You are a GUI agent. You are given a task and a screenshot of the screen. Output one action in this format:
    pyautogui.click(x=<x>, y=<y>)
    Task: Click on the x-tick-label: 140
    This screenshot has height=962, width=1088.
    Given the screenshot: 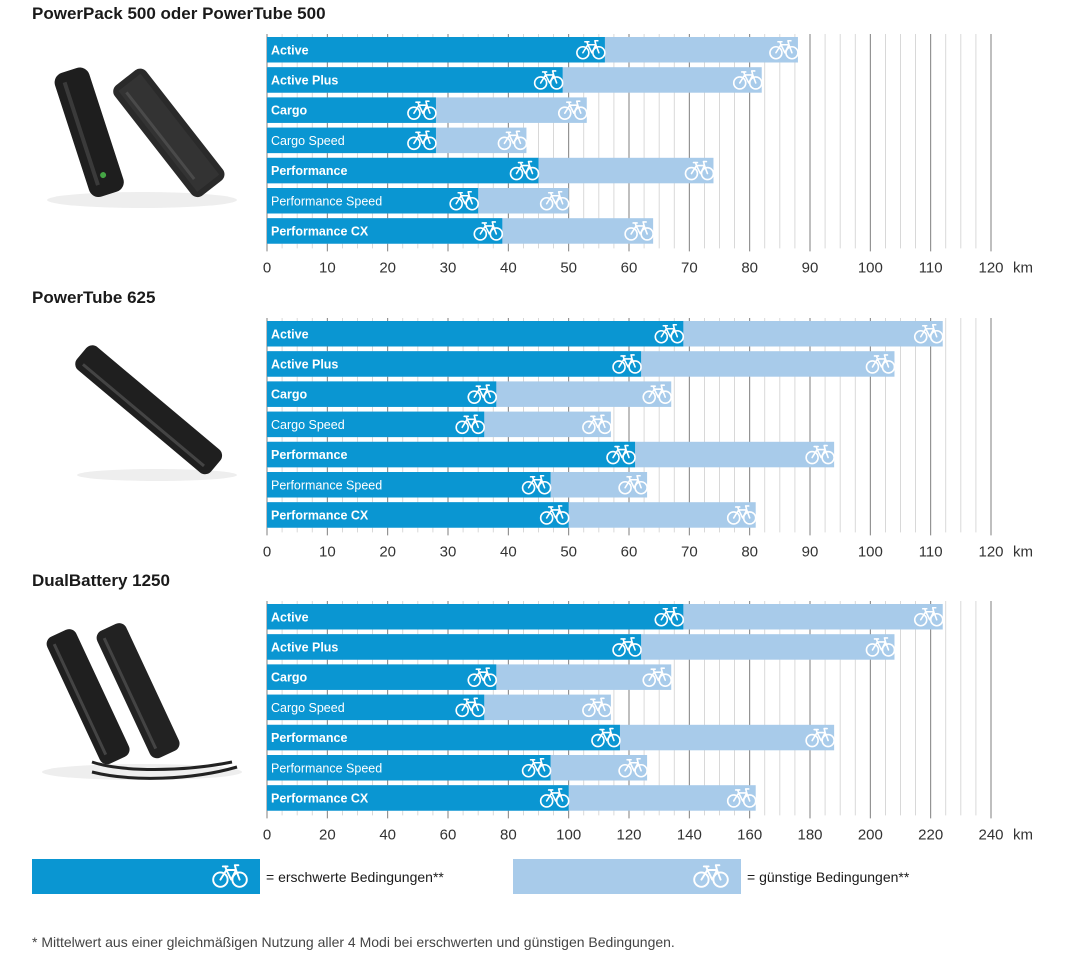 What is the action you would take?
    pyautogui.click(x=689, y=834)
    